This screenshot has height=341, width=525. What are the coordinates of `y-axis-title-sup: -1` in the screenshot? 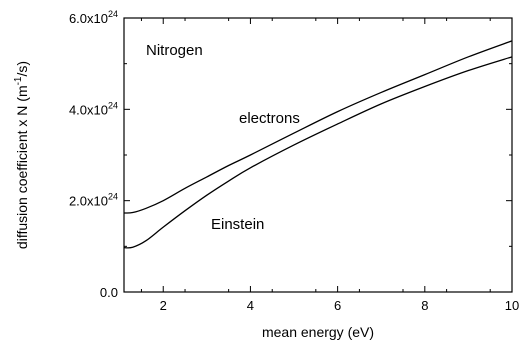 It's located at (18, 80).